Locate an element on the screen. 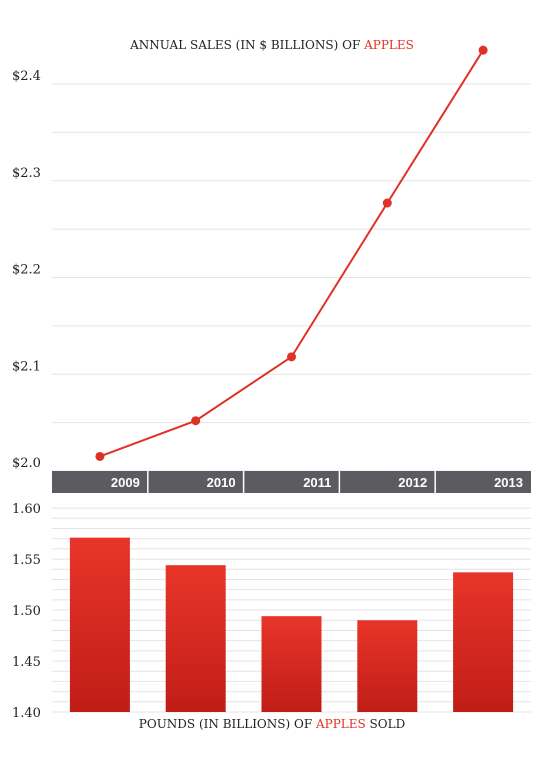 This screenshot has height=760, width=545. bar-y-tick-label: 1.50 is located at coordinates (26, 611).